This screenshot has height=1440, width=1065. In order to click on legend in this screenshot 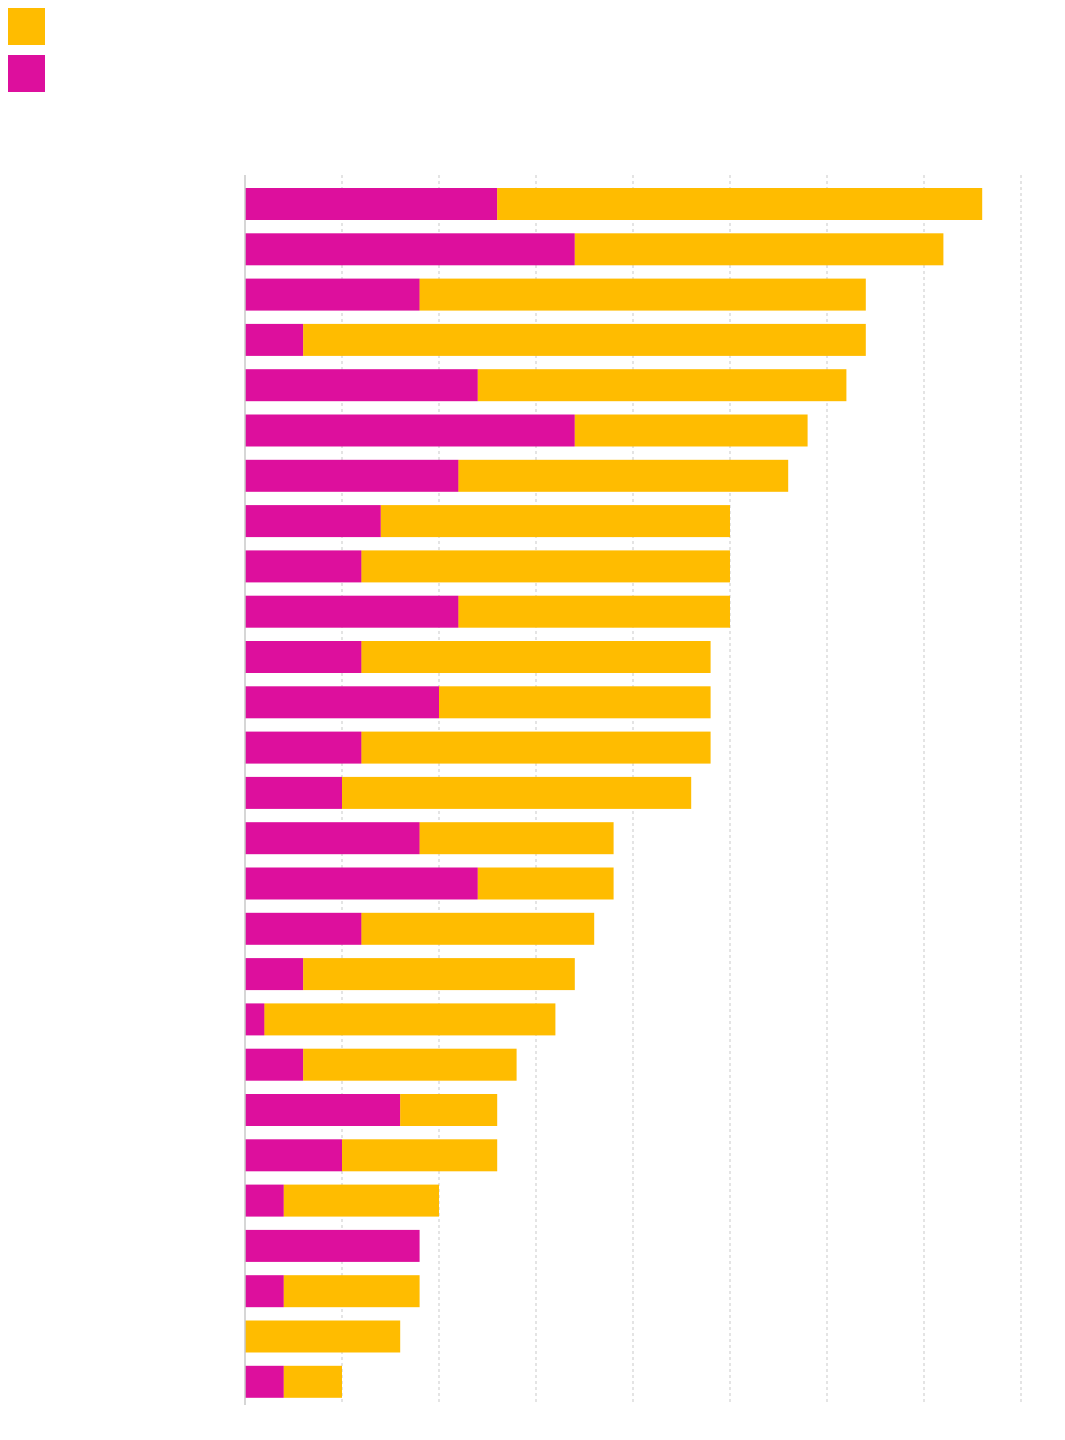, I will do `click(26, 50)`.